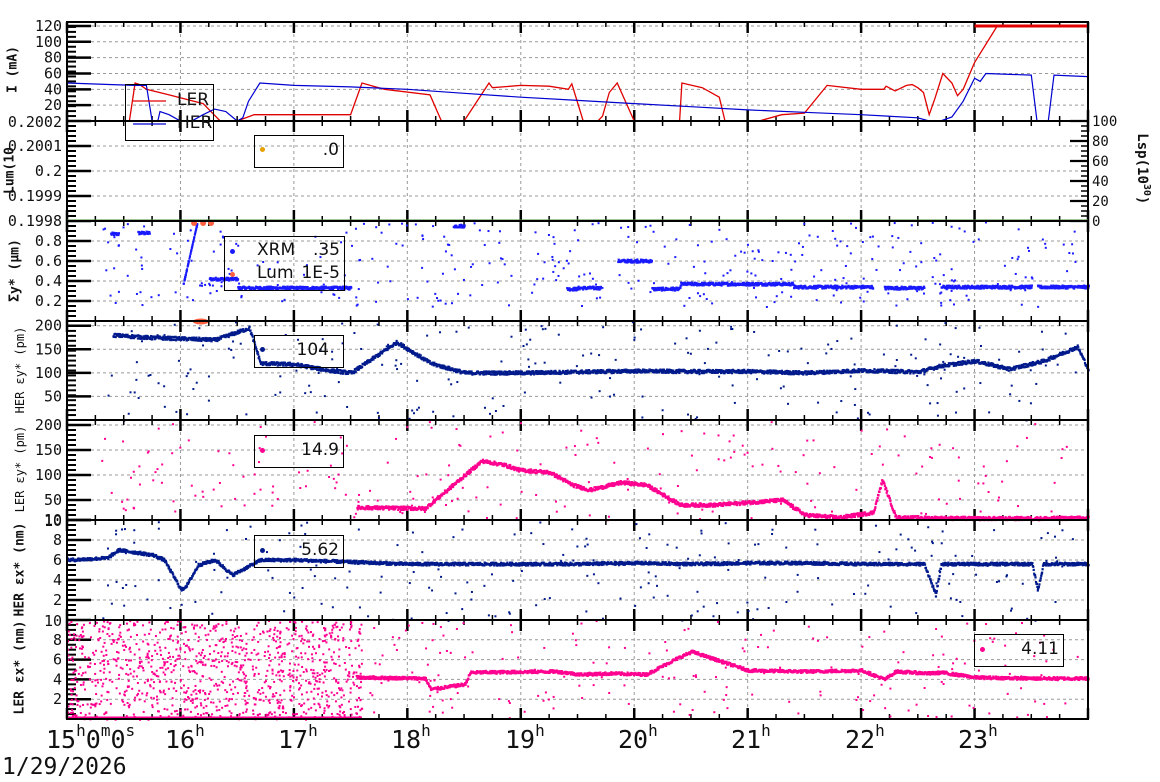 Image resolution: width=1160 pixels, height=782 pixels. Describe the element at coordinates (48, 475) in the screenshot. I see `y-tick-ler_ey: 100` at that location.